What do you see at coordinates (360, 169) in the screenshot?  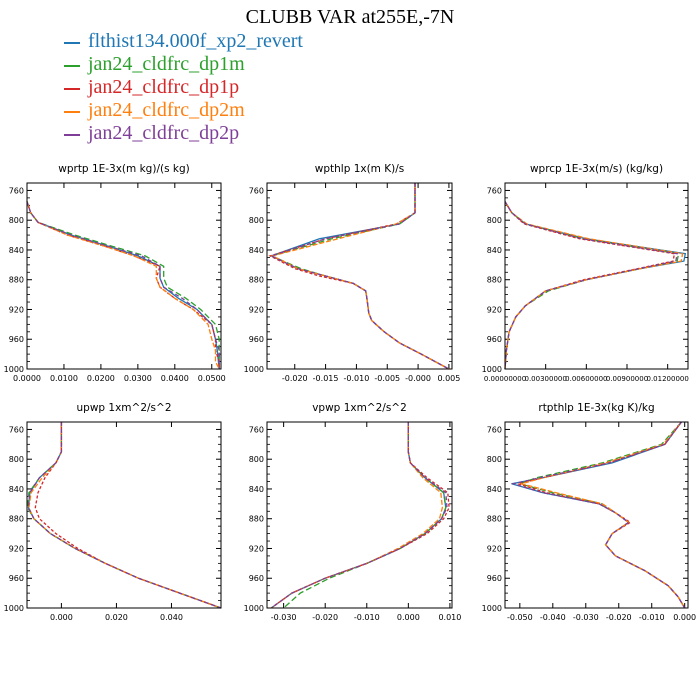 I see `panel-title: wpthlp 1x(m K)/s` at bounding box center [360, 169].